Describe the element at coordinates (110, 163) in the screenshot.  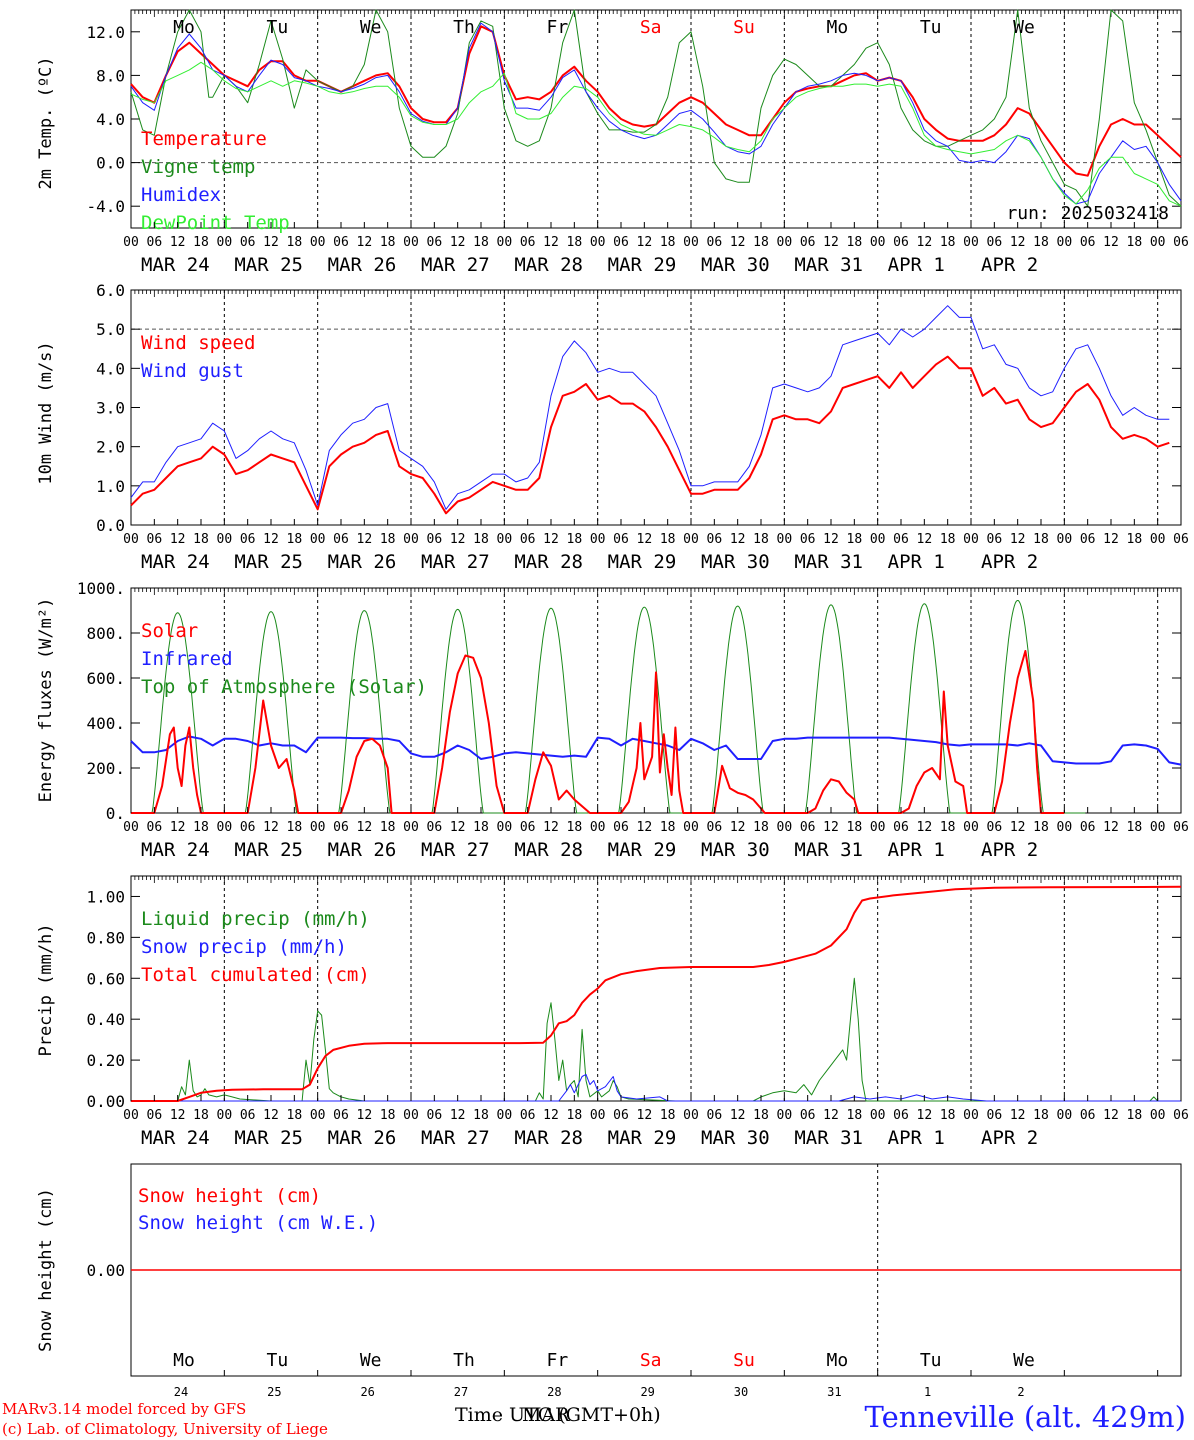
I see `y-tick-label: 0.0` at that location.